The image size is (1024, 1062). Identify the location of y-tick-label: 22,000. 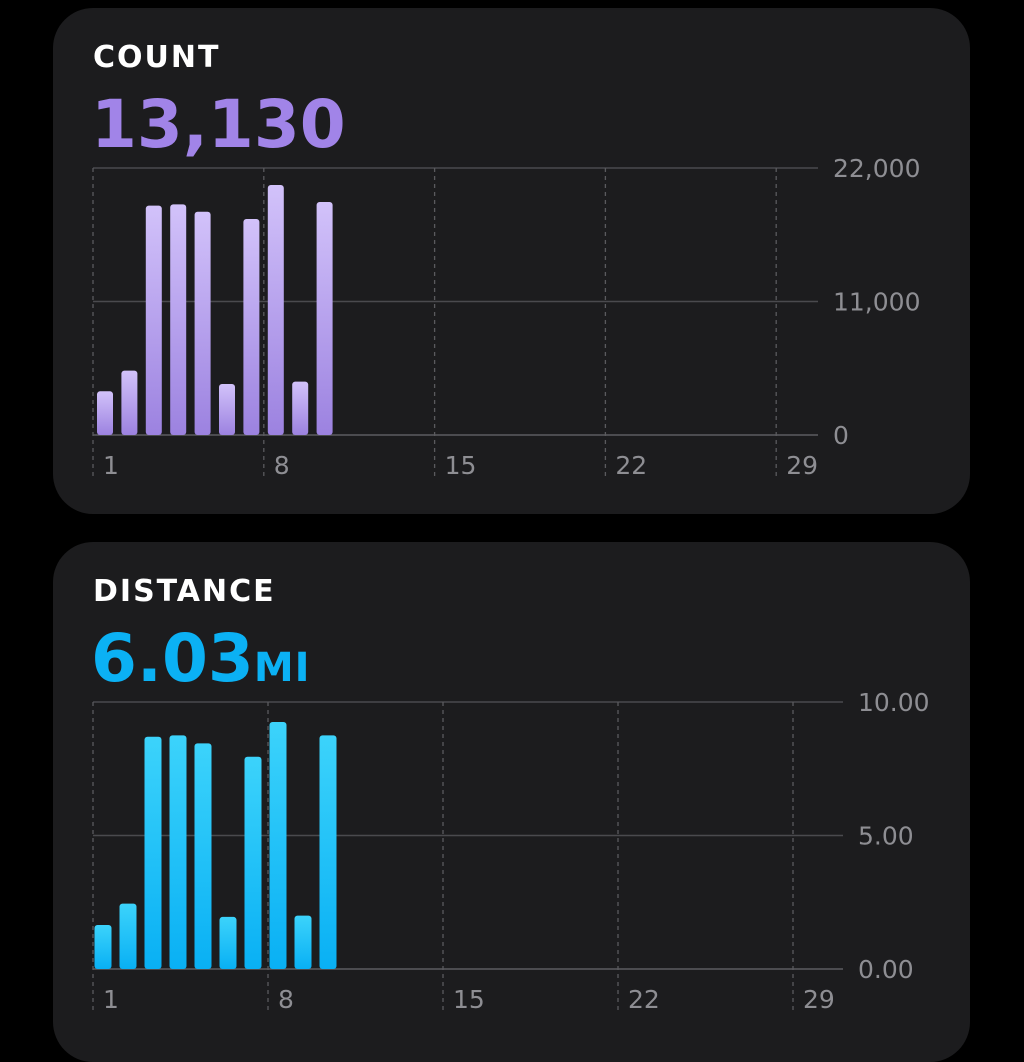
(876, 168).